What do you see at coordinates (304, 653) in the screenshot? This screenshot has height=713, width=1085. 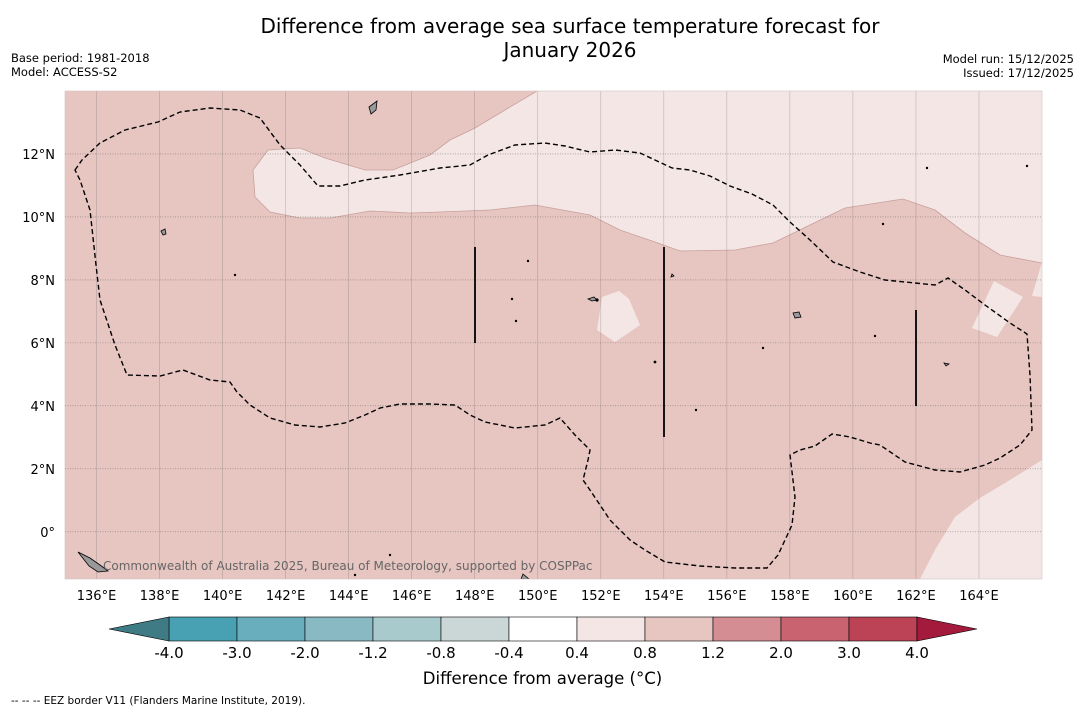 I see `colorbar-tick-label: -2.0` at bounding box center [304, 653].